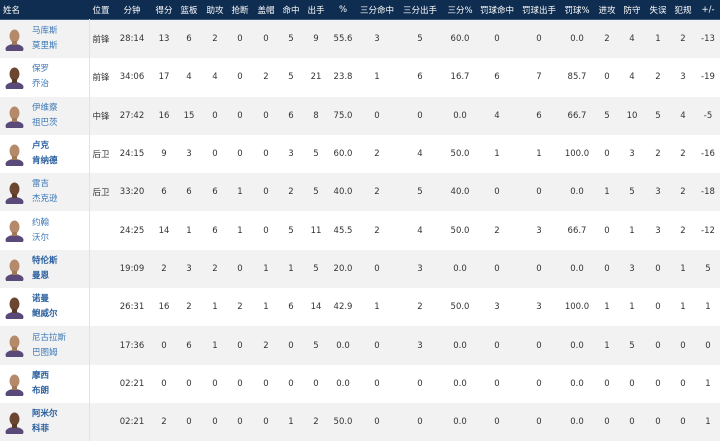 This screenshot has height=441, width=720. What do you see at coordinates (45, 39) in the screenshot?
I see `player-name-link: 马库斯 莫里斯` at bounding box center [45, 39].